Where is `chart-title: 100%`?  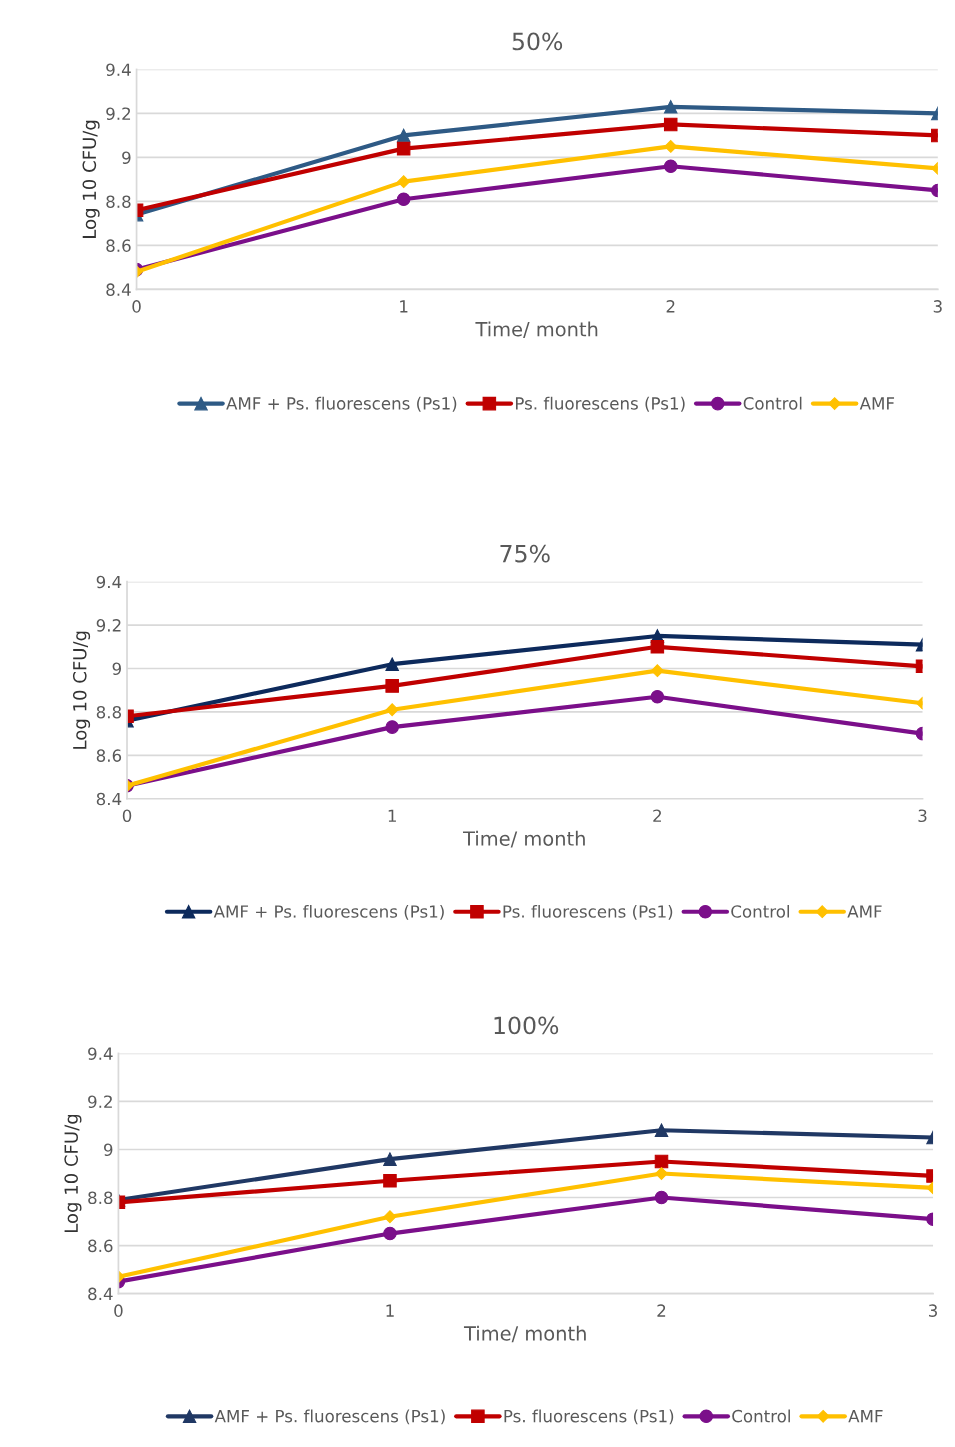
chart-title: 100% is located at coordinates (526, 1025).